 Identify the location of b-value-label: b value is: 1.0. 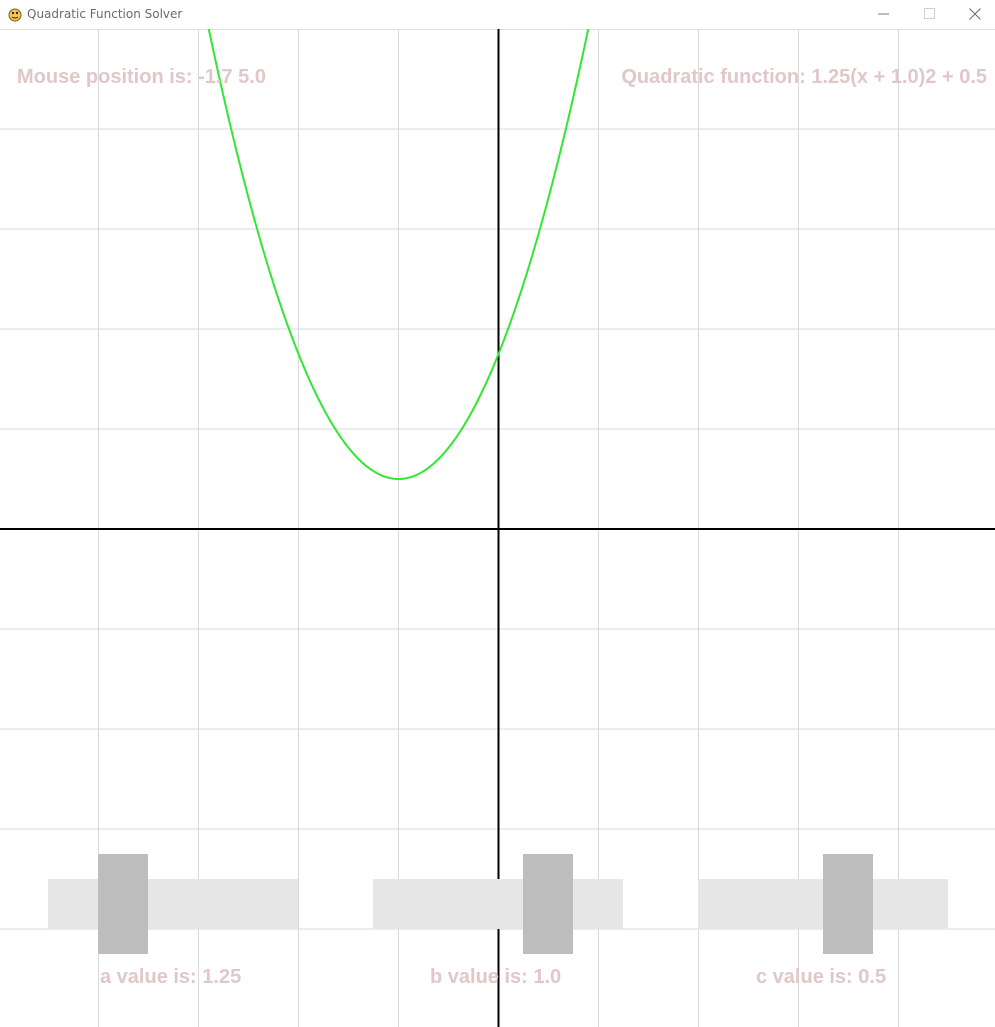
(496, 977).